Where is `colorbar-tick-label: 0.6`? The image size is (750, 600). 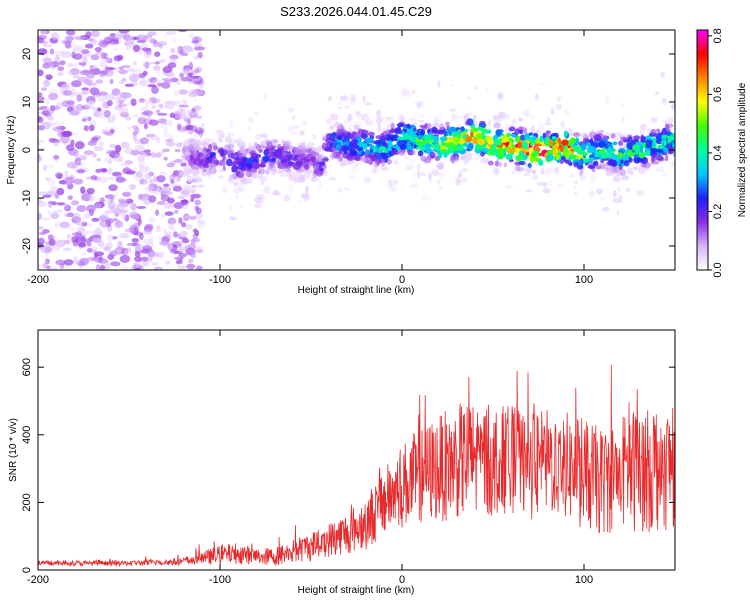 colorbar-tick-label: 0.6 is located at coordinates (718, 94).